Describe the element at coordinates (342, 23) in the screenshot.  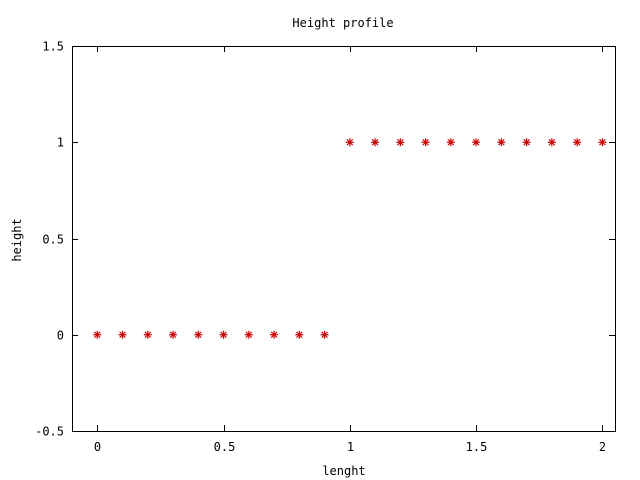
I see `chart-title: Height profile` at that location.